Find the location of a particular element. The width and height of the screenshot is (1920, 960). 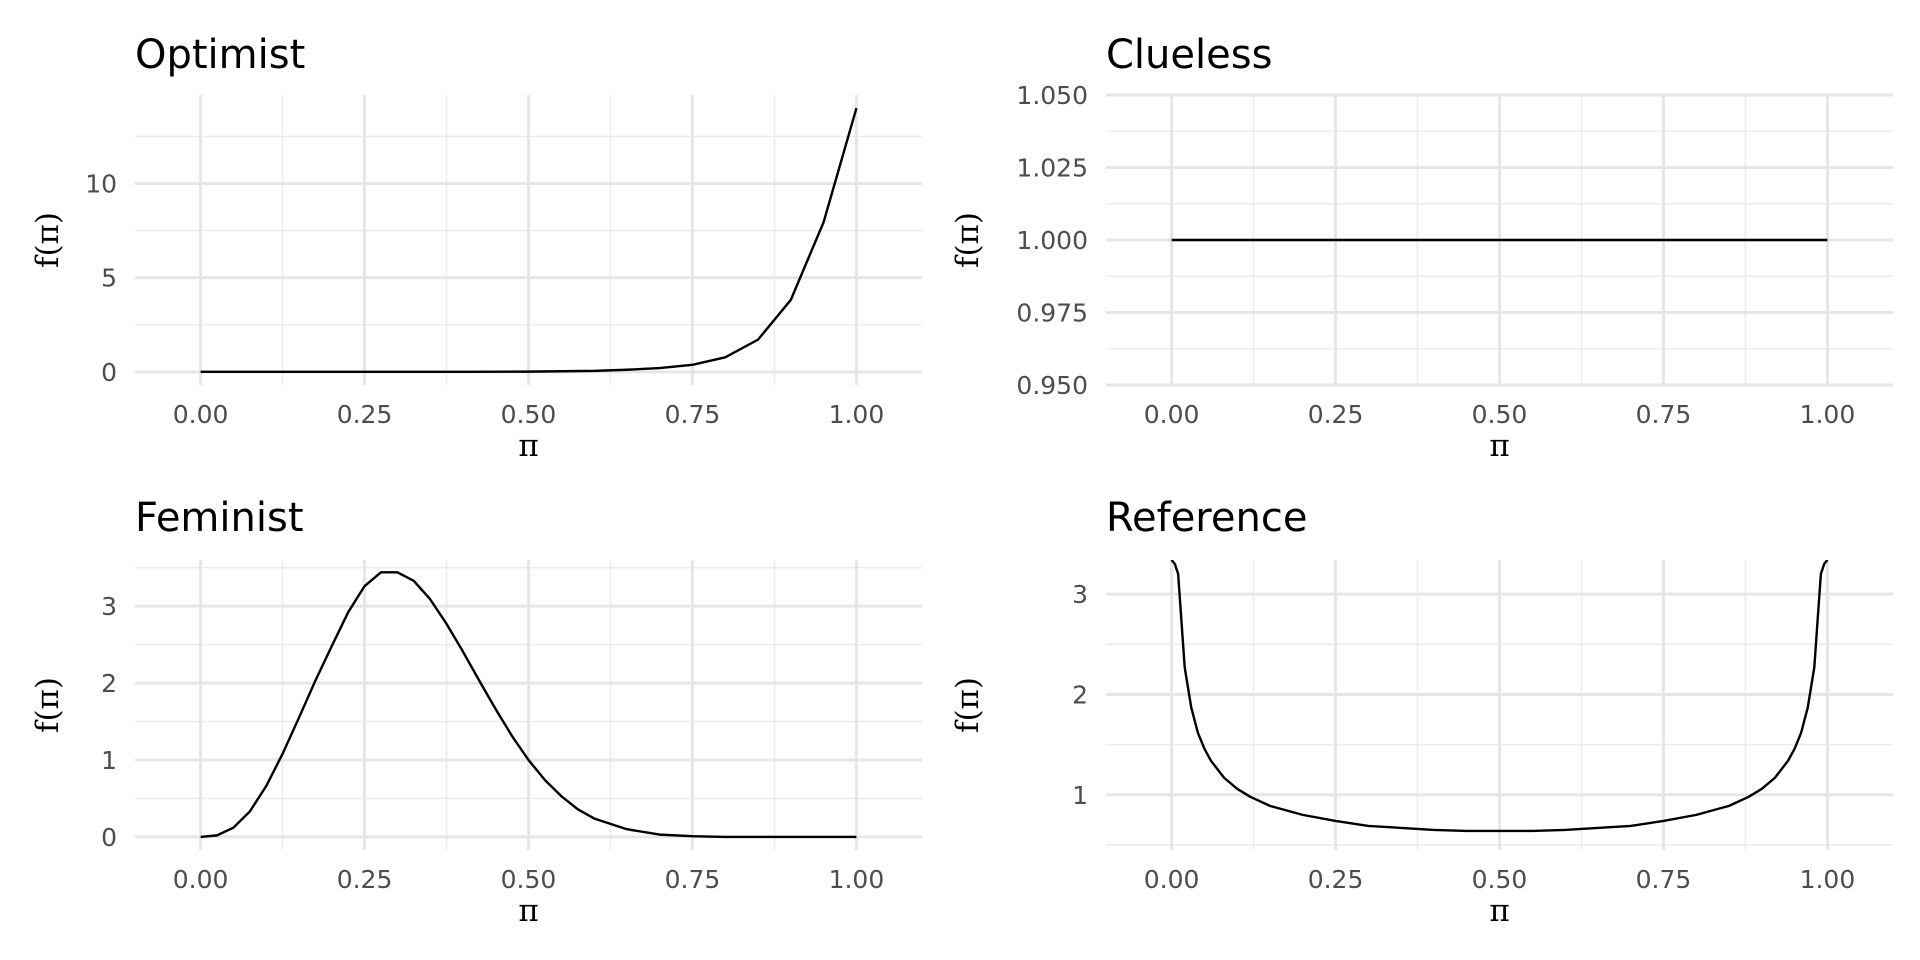

y-tick-label: 10 is located at coordinates (101, 184).